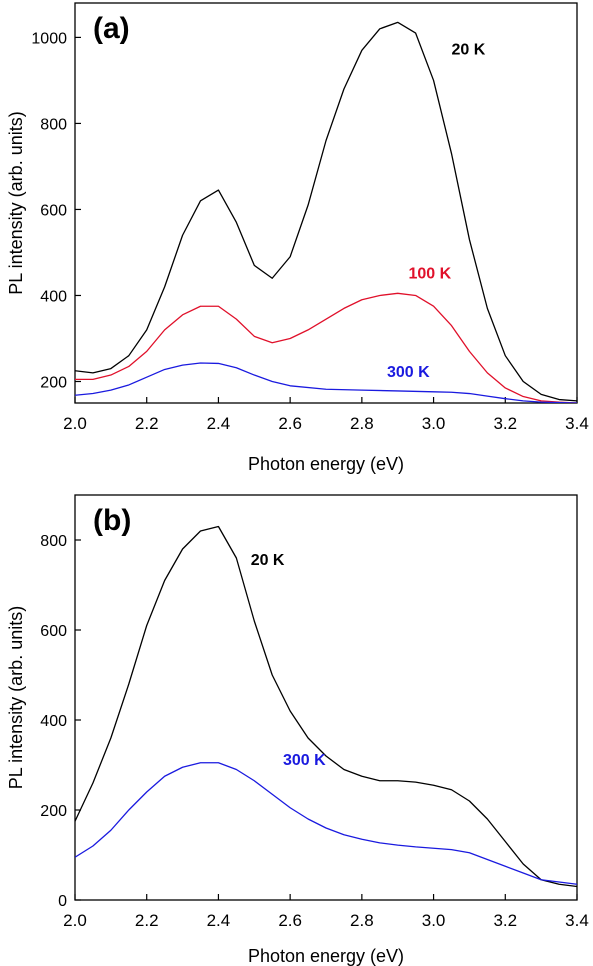 This screenshot has width=593, height=966. I want to click on b-annotation-300k: 300 K, so click(304, 760).